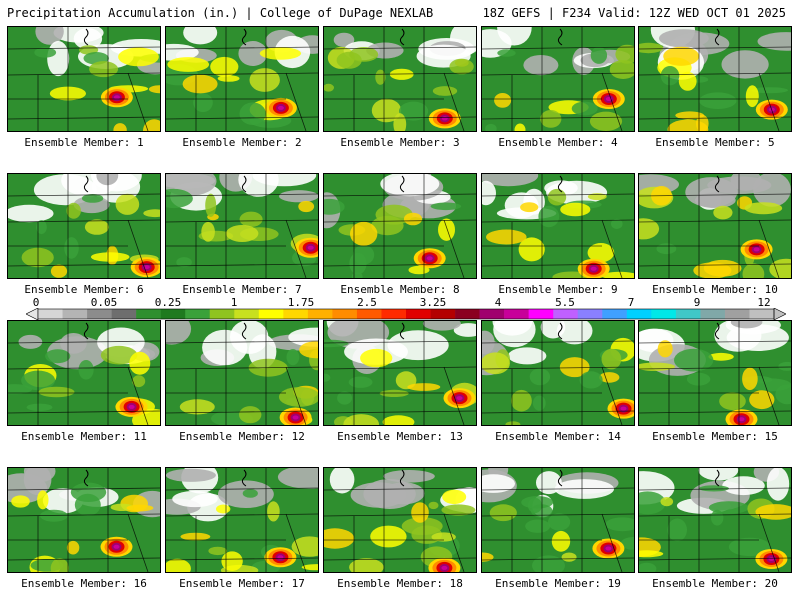 This screenshot has width=800, height=600. Describe the element at coordinates (242, 289) in the screenshot. I see `ensemble-member-label: Ensemble Member: 7` at that location.